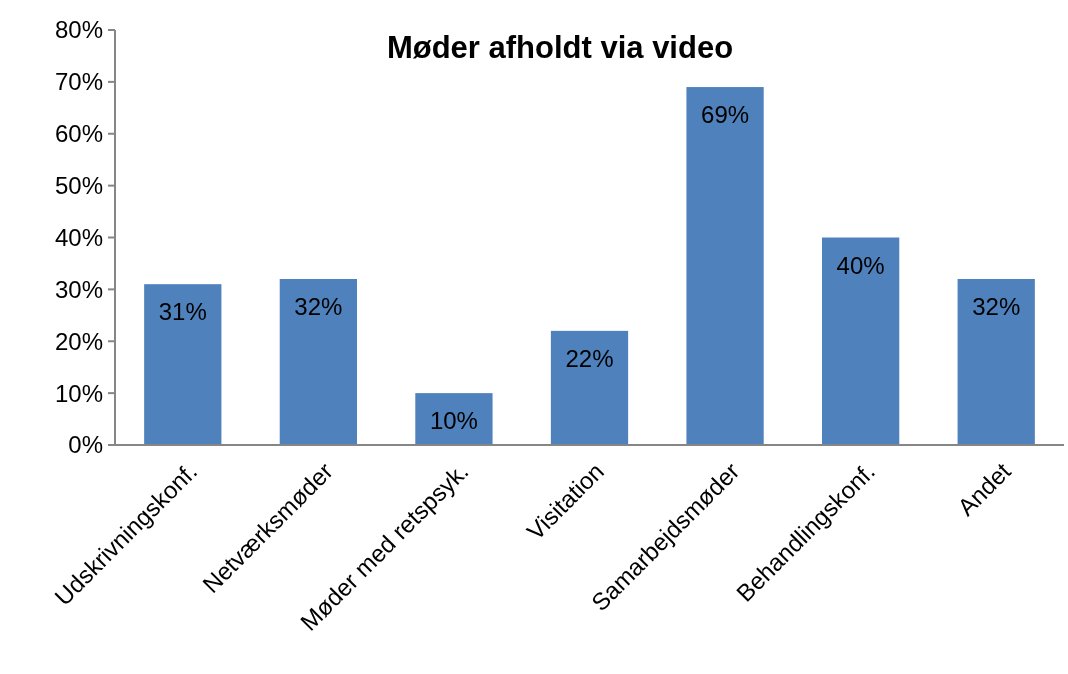  I want to click on data-label: 69%, so click(725, 115).